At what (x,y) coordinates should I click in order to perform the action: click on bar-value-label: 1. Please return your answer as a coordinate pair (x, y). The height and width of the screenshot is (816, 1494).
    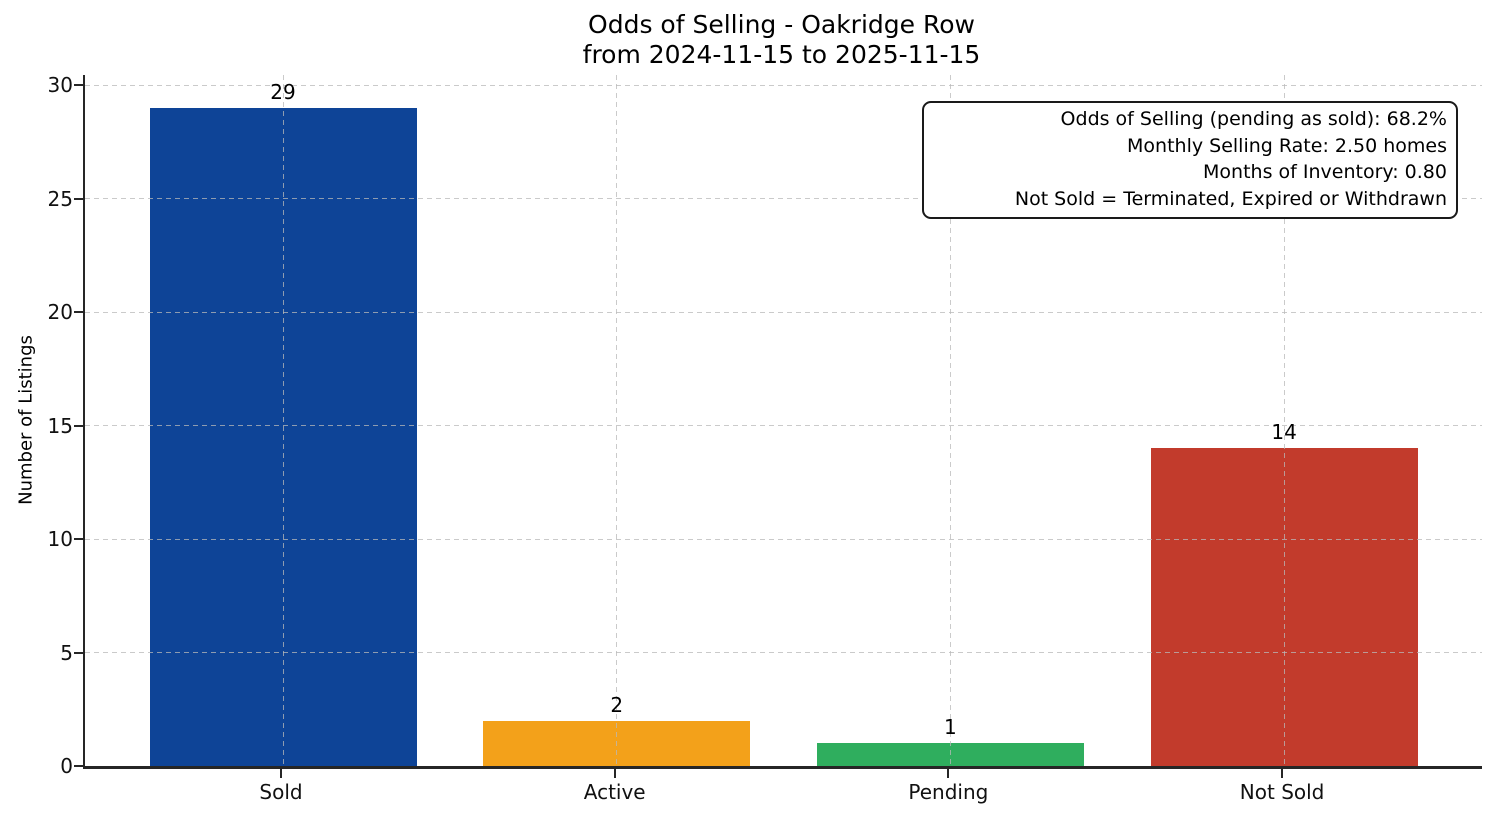
    Looking at the image, I should click on (950, 727).